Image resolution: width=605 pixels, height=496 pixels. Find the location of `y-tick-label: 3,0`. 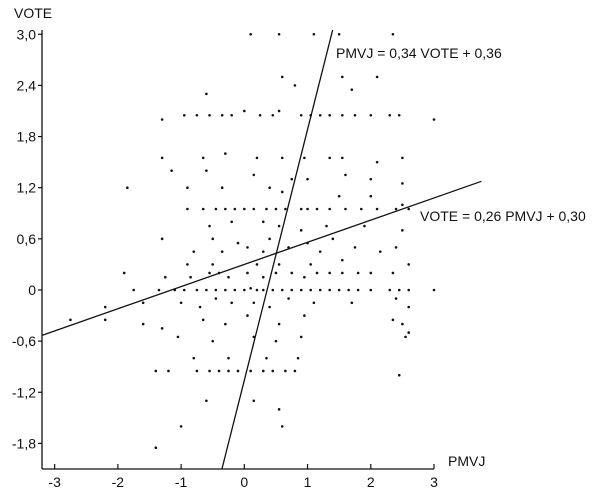

y-tick-label: 3,0 is located at coordinates (27, 34).